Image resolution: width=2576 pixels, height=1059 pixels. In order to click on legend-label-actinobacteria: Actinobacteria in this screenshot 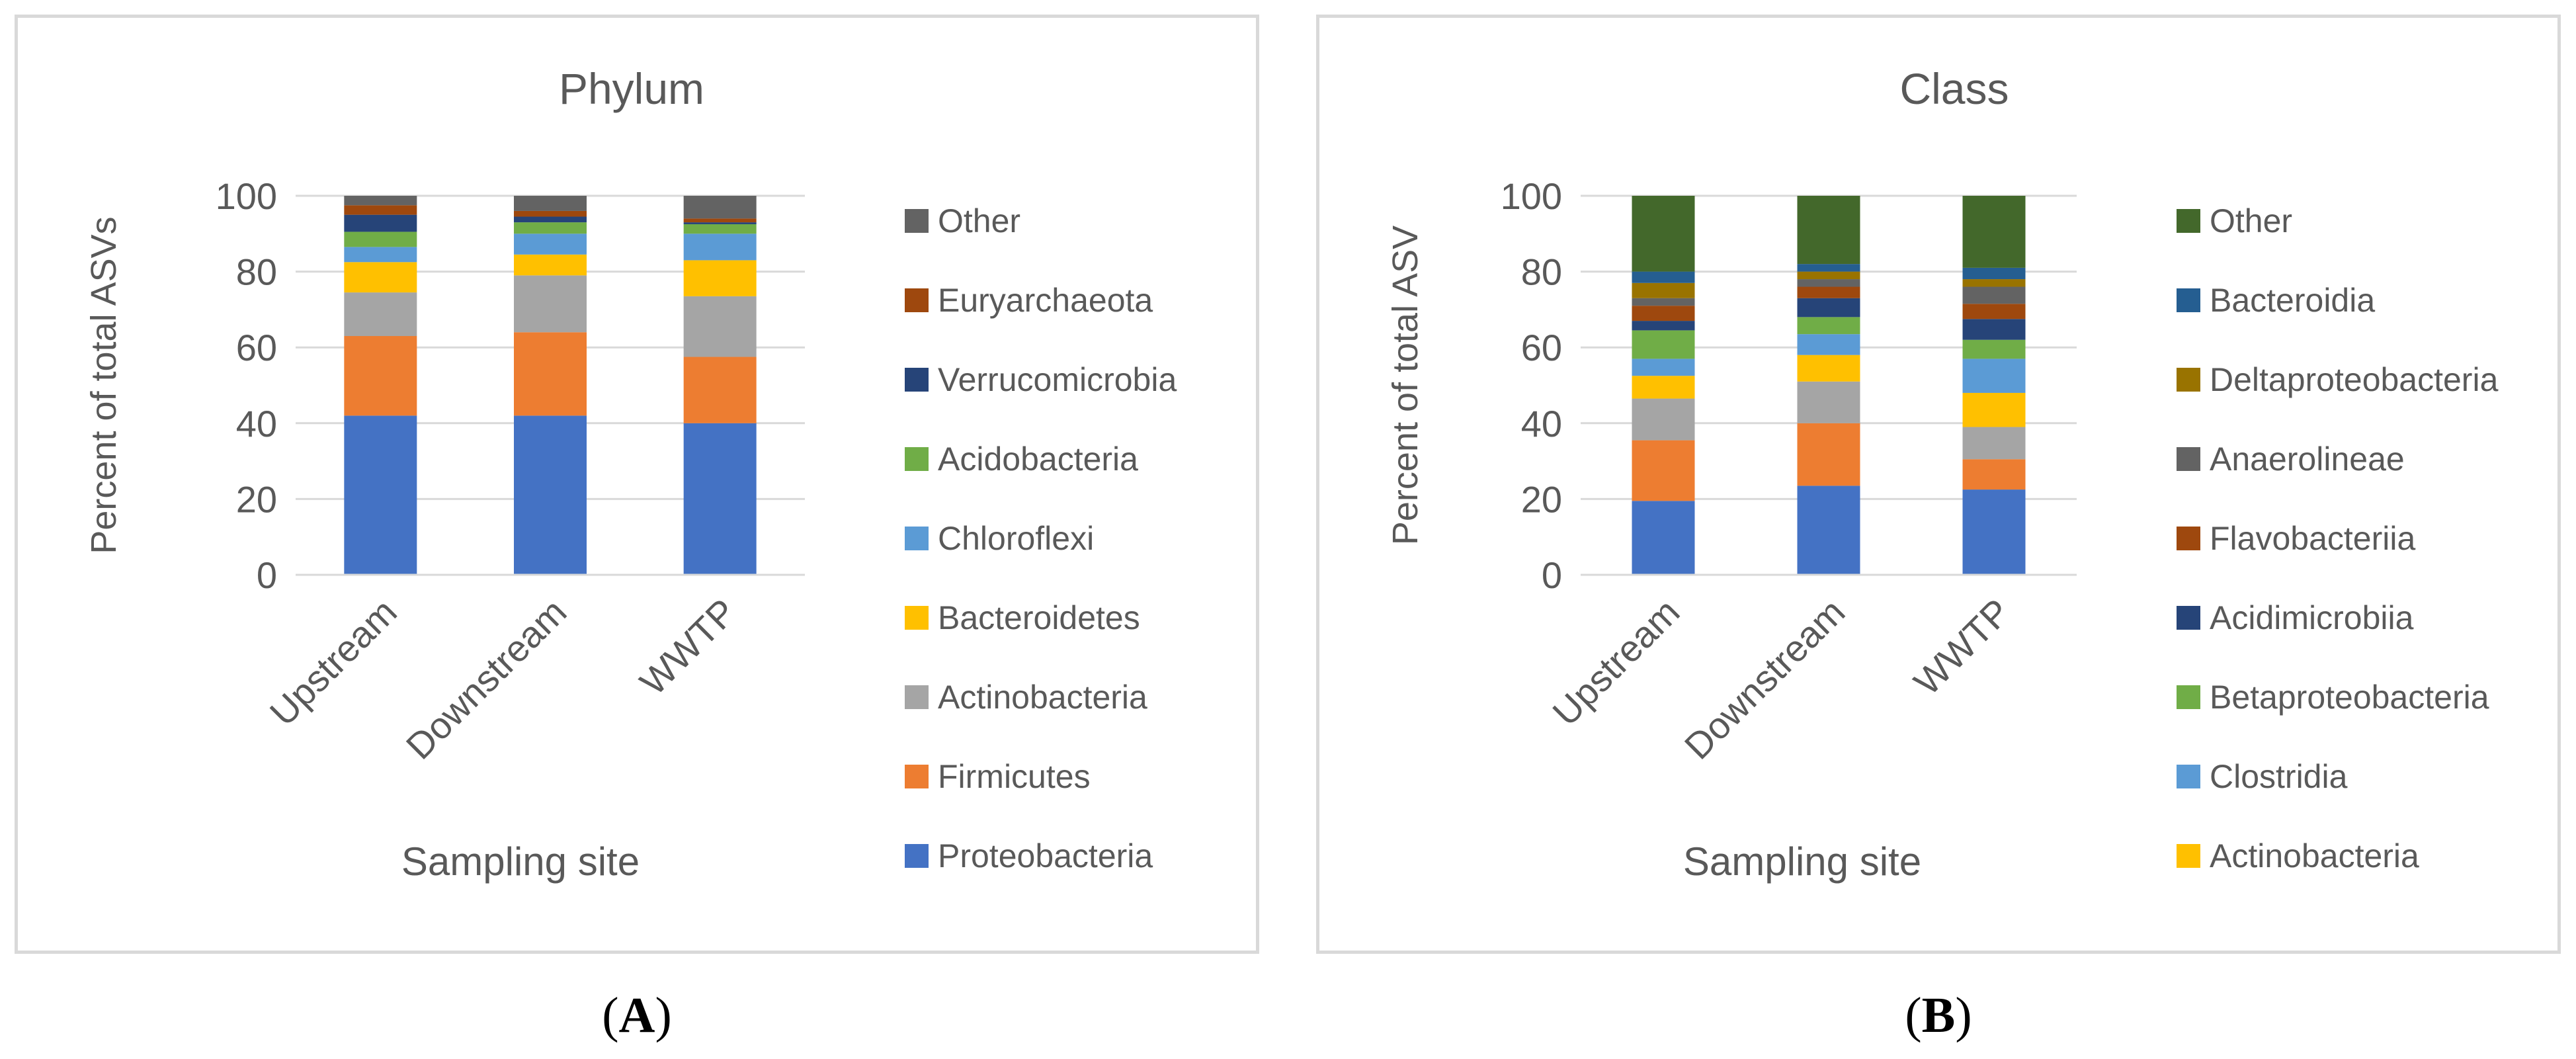, I will do `click(2314, 856)`.